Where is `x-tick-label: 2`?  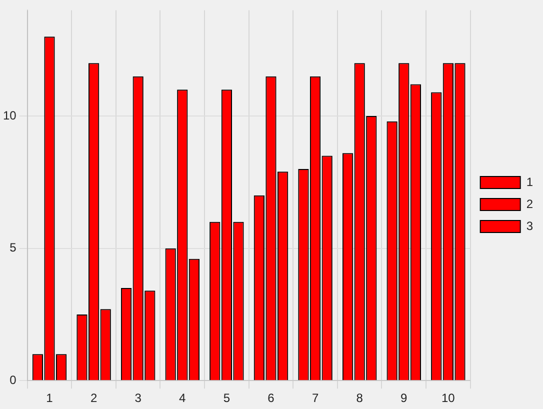 x-tick-label: 2 is located at coordinates (94, 398).